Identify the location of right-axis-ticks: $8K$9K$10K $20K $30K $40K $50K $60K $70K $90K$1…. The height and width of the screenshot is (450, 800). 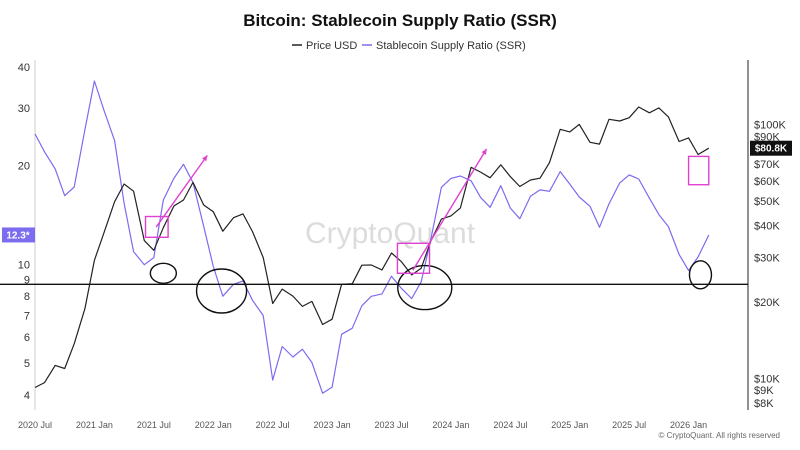
(770, 265).